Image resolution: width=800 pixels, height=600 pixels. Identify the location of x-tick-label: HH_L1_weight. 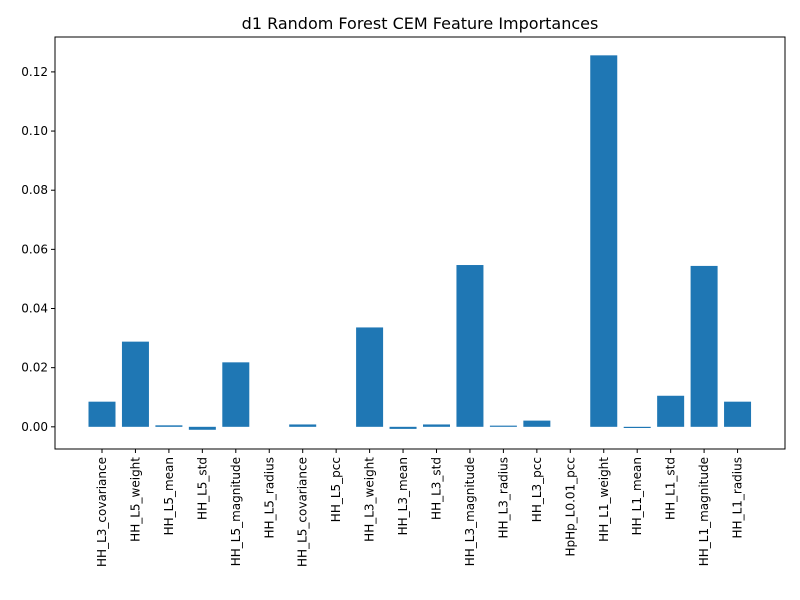
(604, 499).